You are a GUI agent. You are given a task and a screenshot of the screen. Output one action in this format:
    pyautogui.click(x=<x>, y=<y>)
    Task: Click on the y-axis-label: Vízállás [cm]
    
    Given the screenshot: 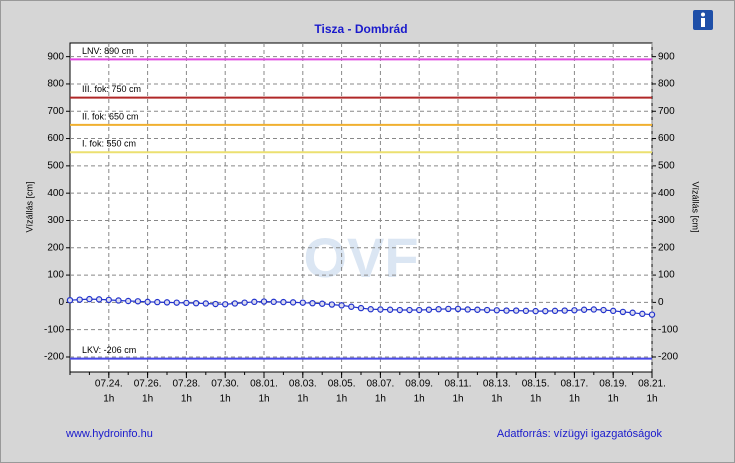 What is the action you would take?
    pyautogui.click(x=29, y=206)
    